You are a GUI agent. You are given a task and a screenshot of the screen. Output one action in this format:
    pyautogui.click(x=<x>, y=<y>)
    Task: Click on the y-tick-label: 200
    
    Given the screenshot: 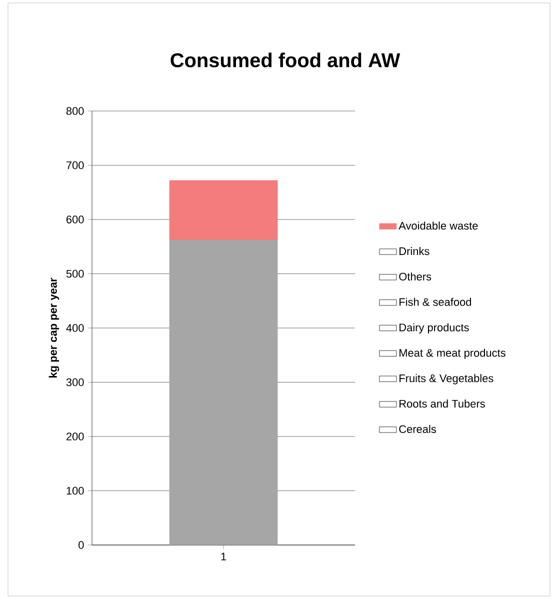 What is the action you would take?
    pyautogui.click(x=75, y=436)
    